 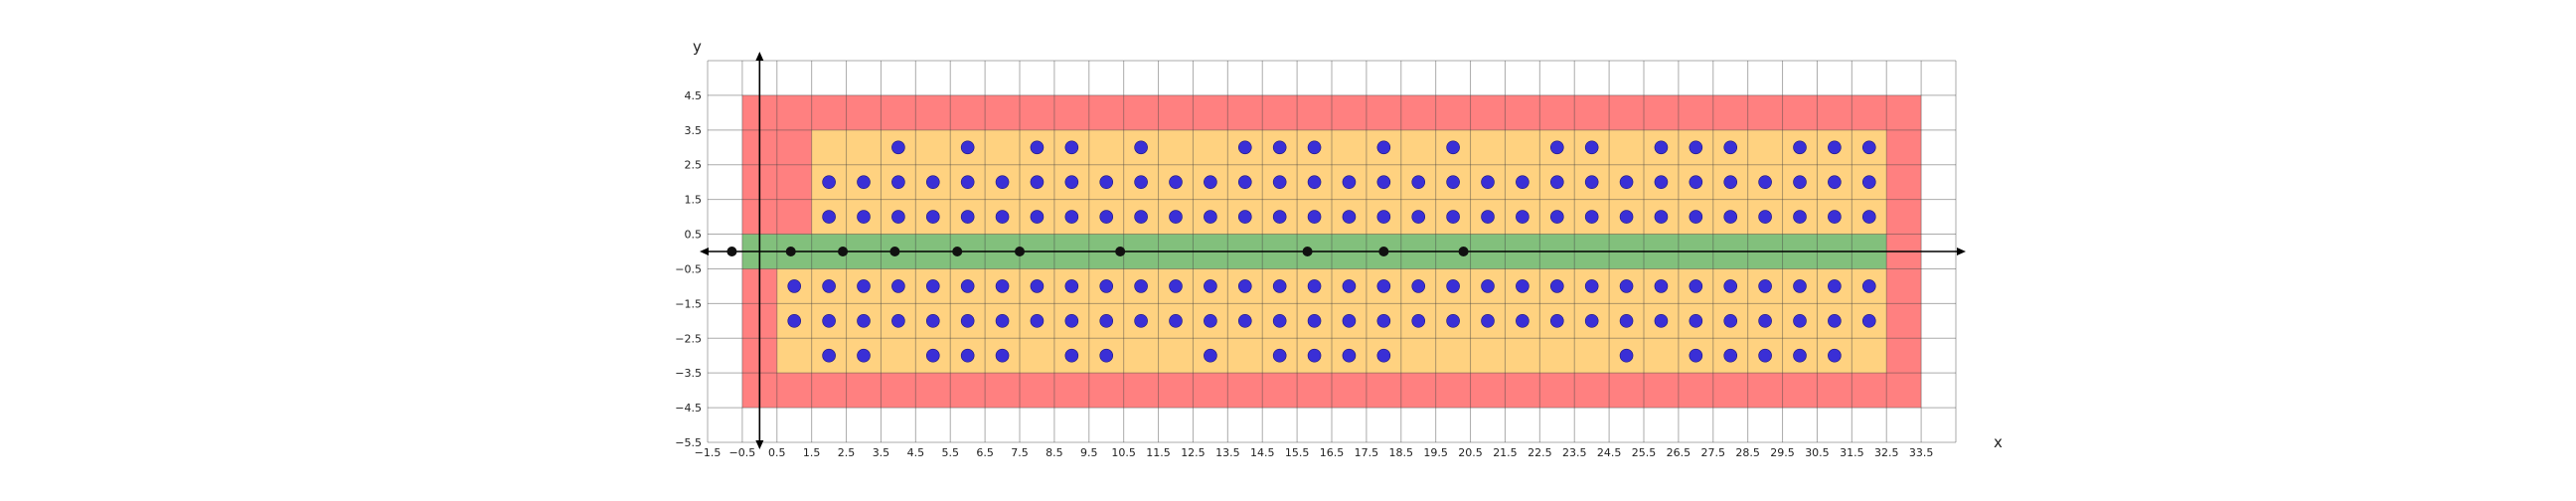 I want to click on y-tick-label: −4.5, so click(x=688, y=408).